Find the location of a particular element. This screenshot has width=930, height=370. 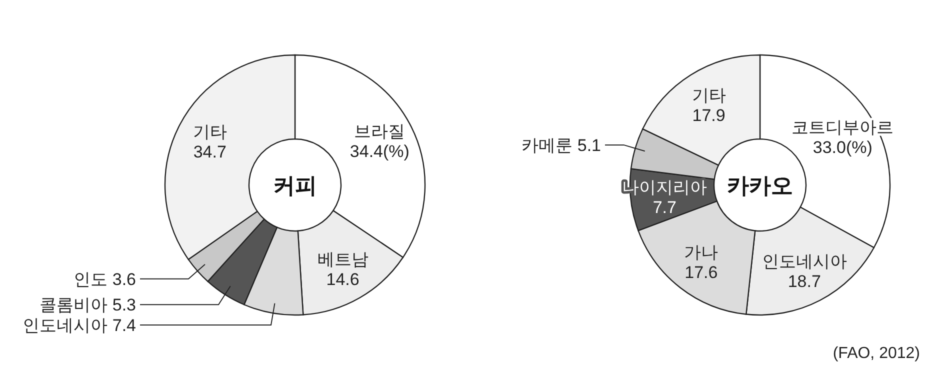

data-label: 7.7 is located at coordinates (664, 208).